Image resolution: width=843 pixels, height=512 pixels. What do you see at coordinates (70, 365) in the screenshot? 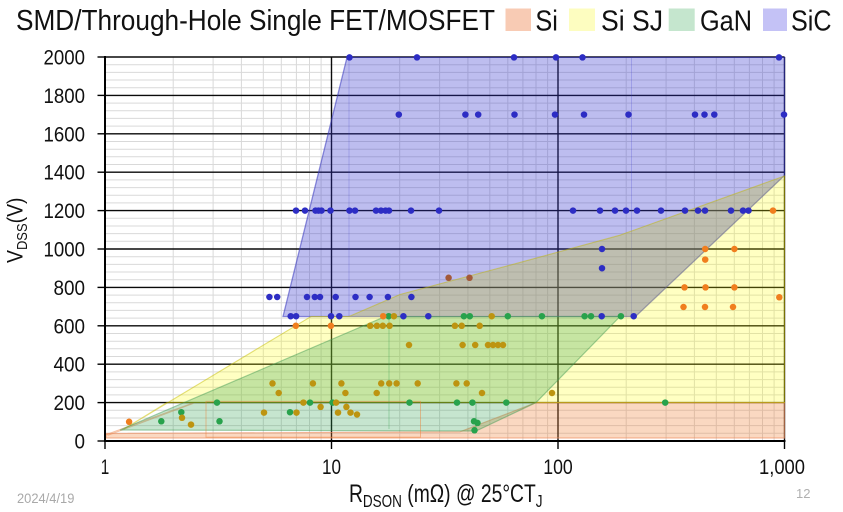
I see `svg-text: 400` at bounding box center [70, 365].